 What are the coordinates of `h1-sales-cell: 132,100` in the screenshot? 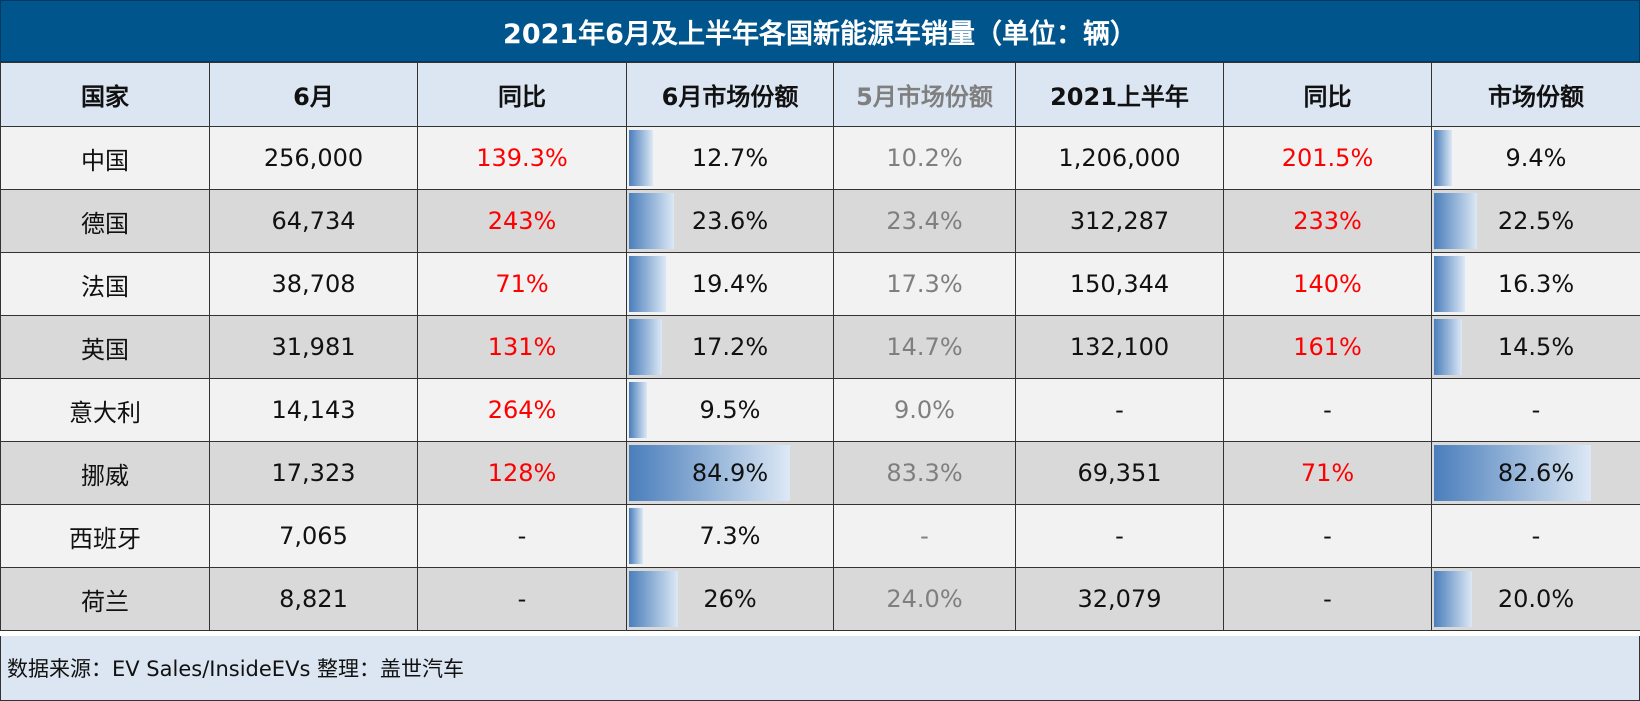 It's located at (1119, 347).